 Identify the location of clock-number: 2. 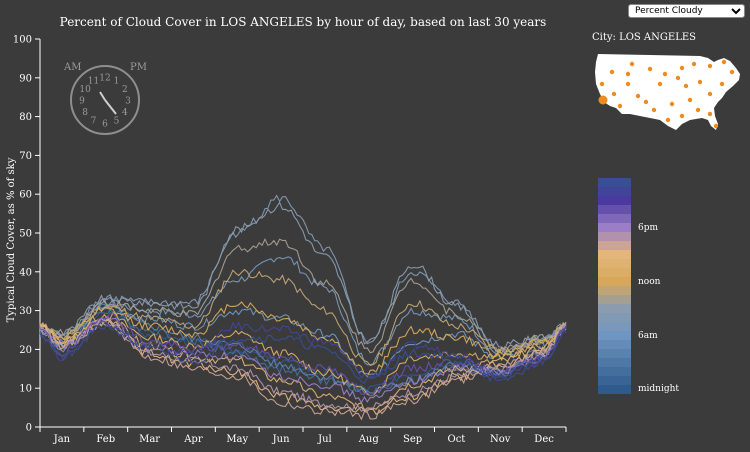
(125, 90).